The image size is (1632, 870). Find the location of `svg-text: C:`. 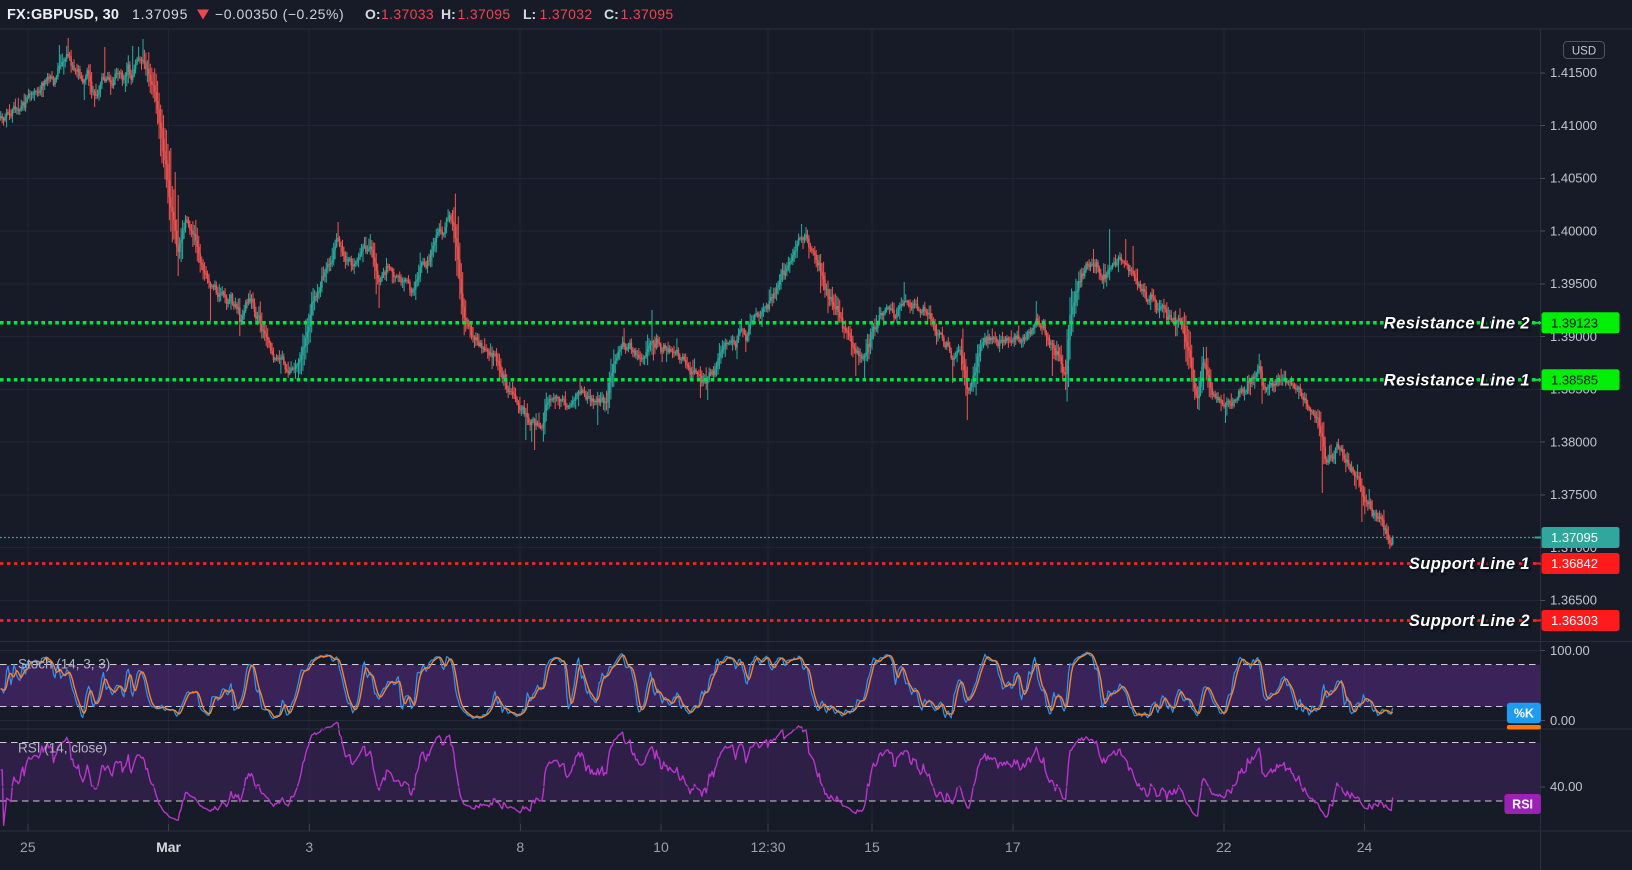

svg-text: C: is located at coordinates (611, 14).